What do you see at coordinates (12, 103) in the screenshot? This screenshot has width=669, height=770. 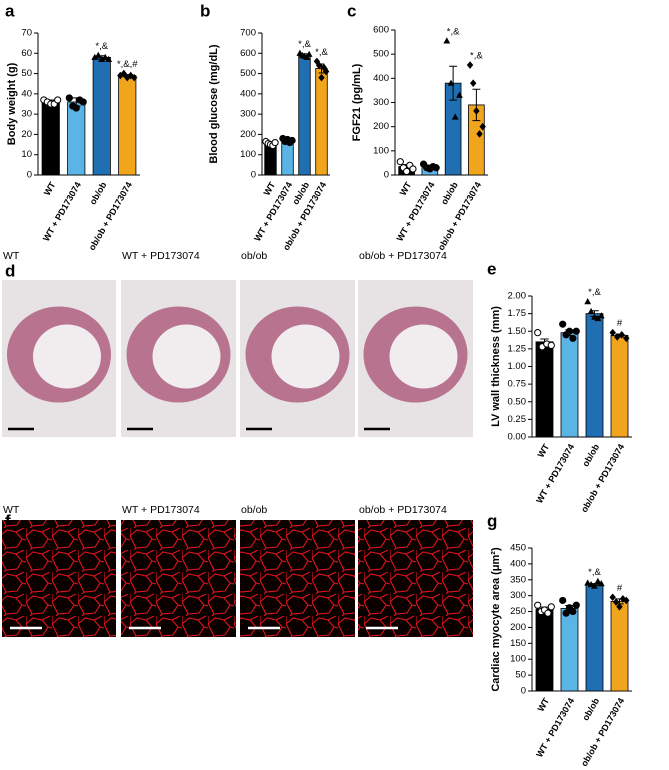 I see `y-axis-label: Body weight (g)` at bounding box center [12, 103].